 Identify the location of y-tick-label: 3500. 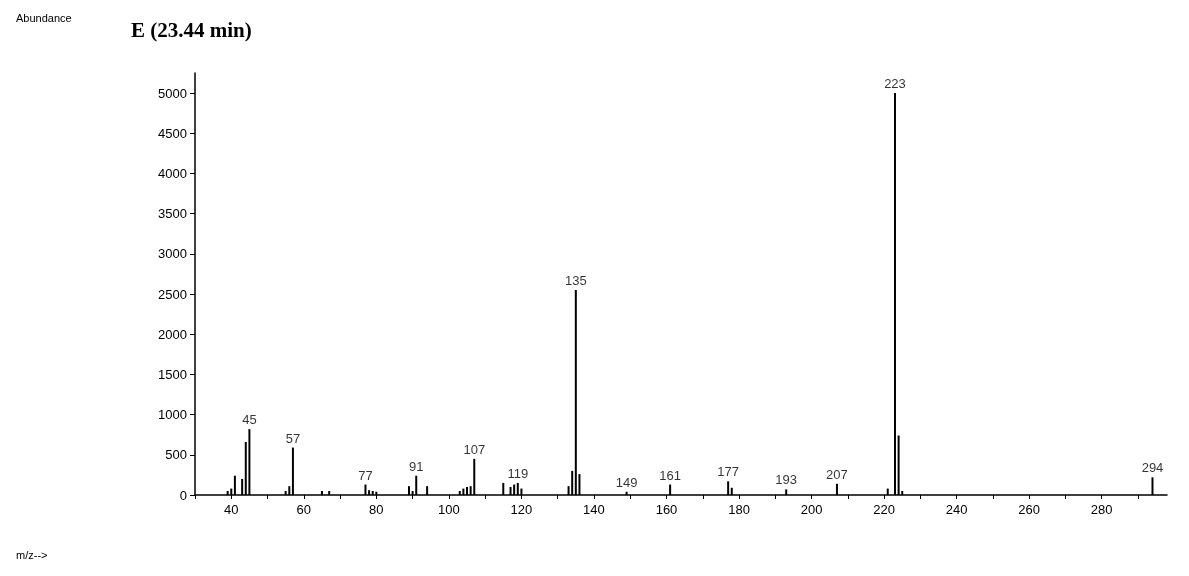
(172, 214).